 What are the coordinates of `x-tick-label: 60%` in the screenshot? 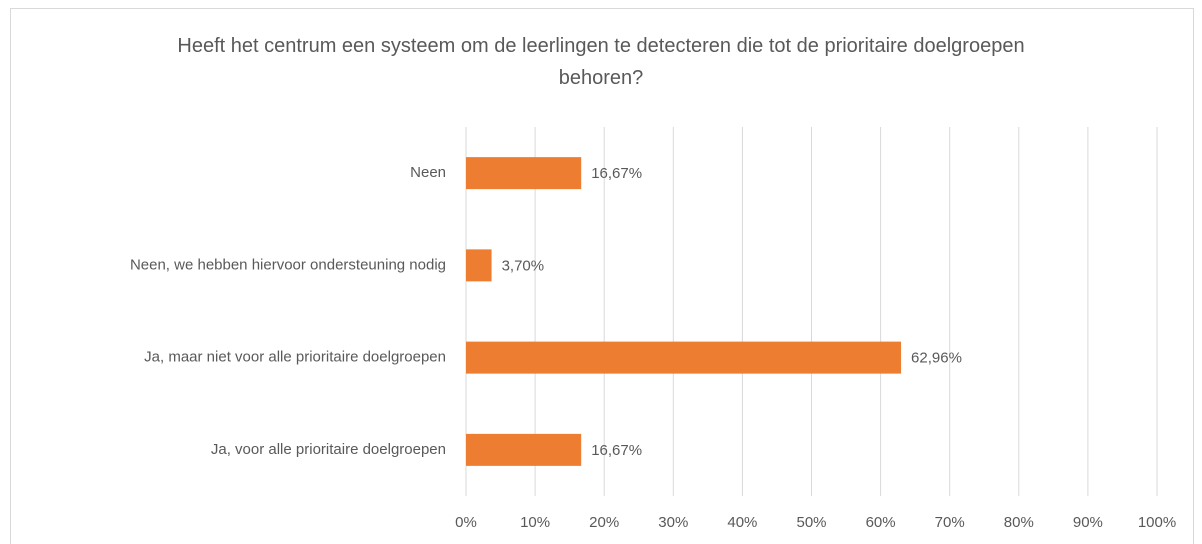 It's located at (881, 522).